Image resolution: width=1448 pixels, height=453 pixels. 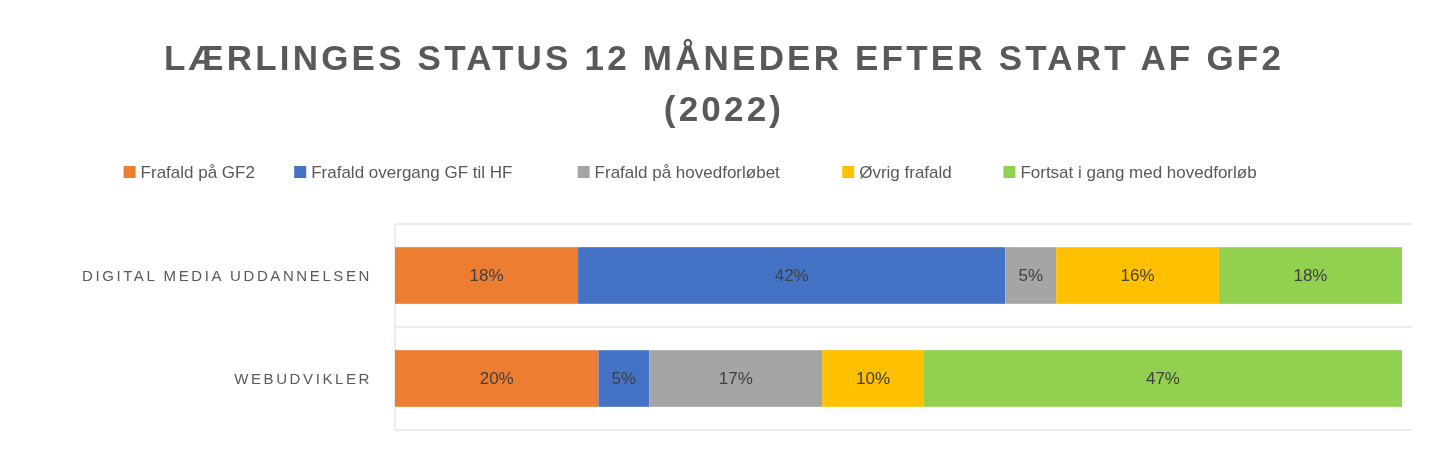 I want to click on data-label: 17%, so click(x=735, y=379).